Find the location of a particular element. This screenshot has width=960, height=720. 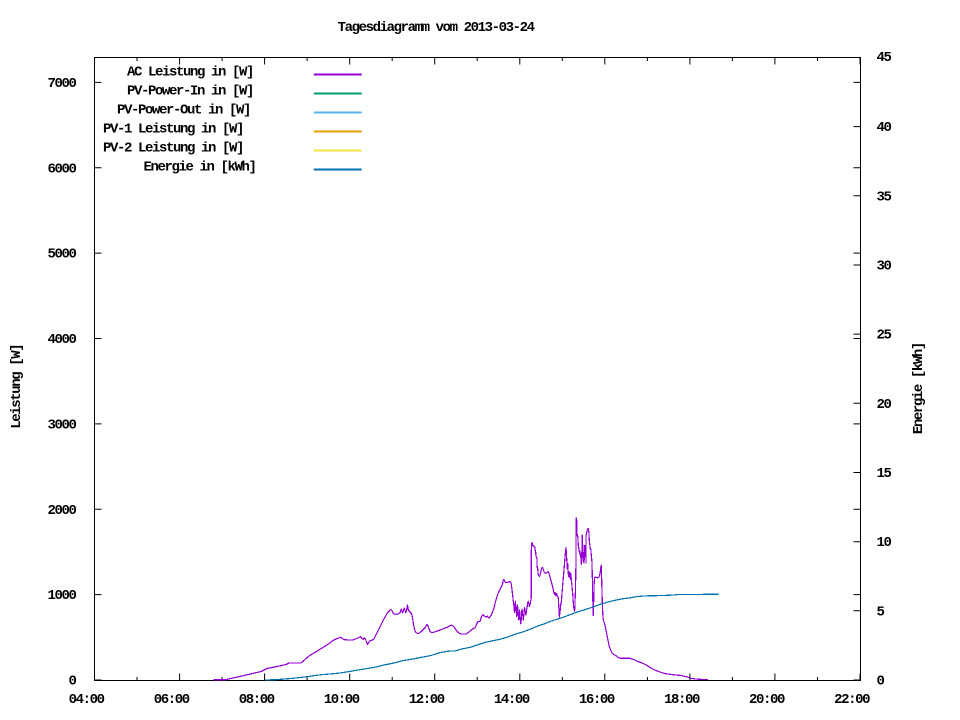

svg-text: 12:00 is located at coordinates (427, 700).